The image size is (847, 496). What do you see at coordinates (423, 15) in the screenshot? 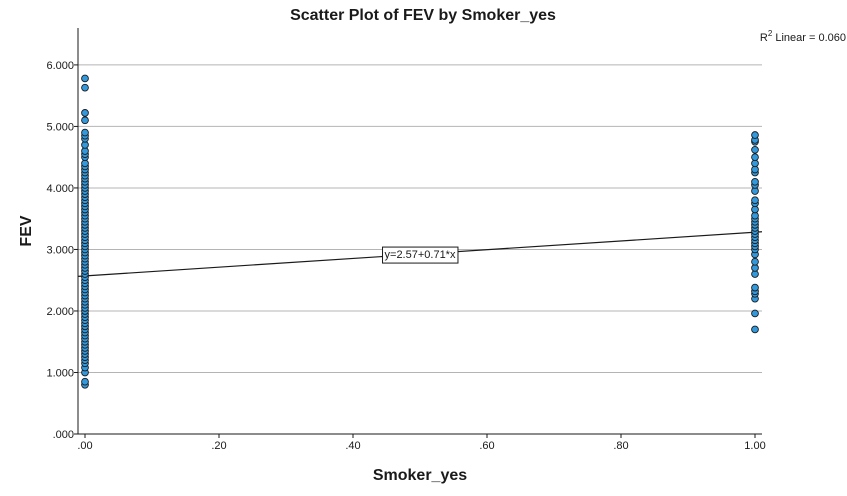
I see `chart-title: Scatter Plot of FEV by Smoker_yes` at bounding box center [423, 15].